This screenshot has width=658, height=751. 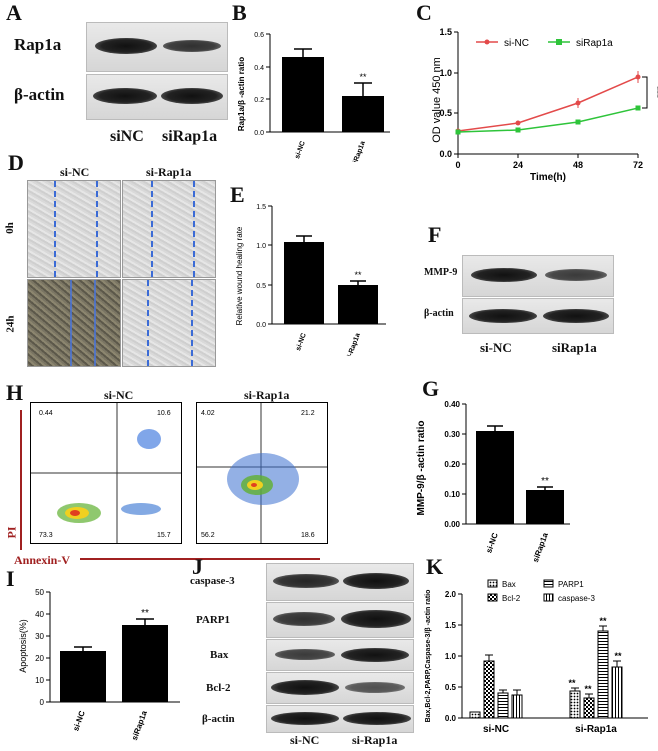 What do you see at coordinates (492, 542) in the screenshot?
I see `xtick-g-0: si-NC` at bounding box center [492, 542].